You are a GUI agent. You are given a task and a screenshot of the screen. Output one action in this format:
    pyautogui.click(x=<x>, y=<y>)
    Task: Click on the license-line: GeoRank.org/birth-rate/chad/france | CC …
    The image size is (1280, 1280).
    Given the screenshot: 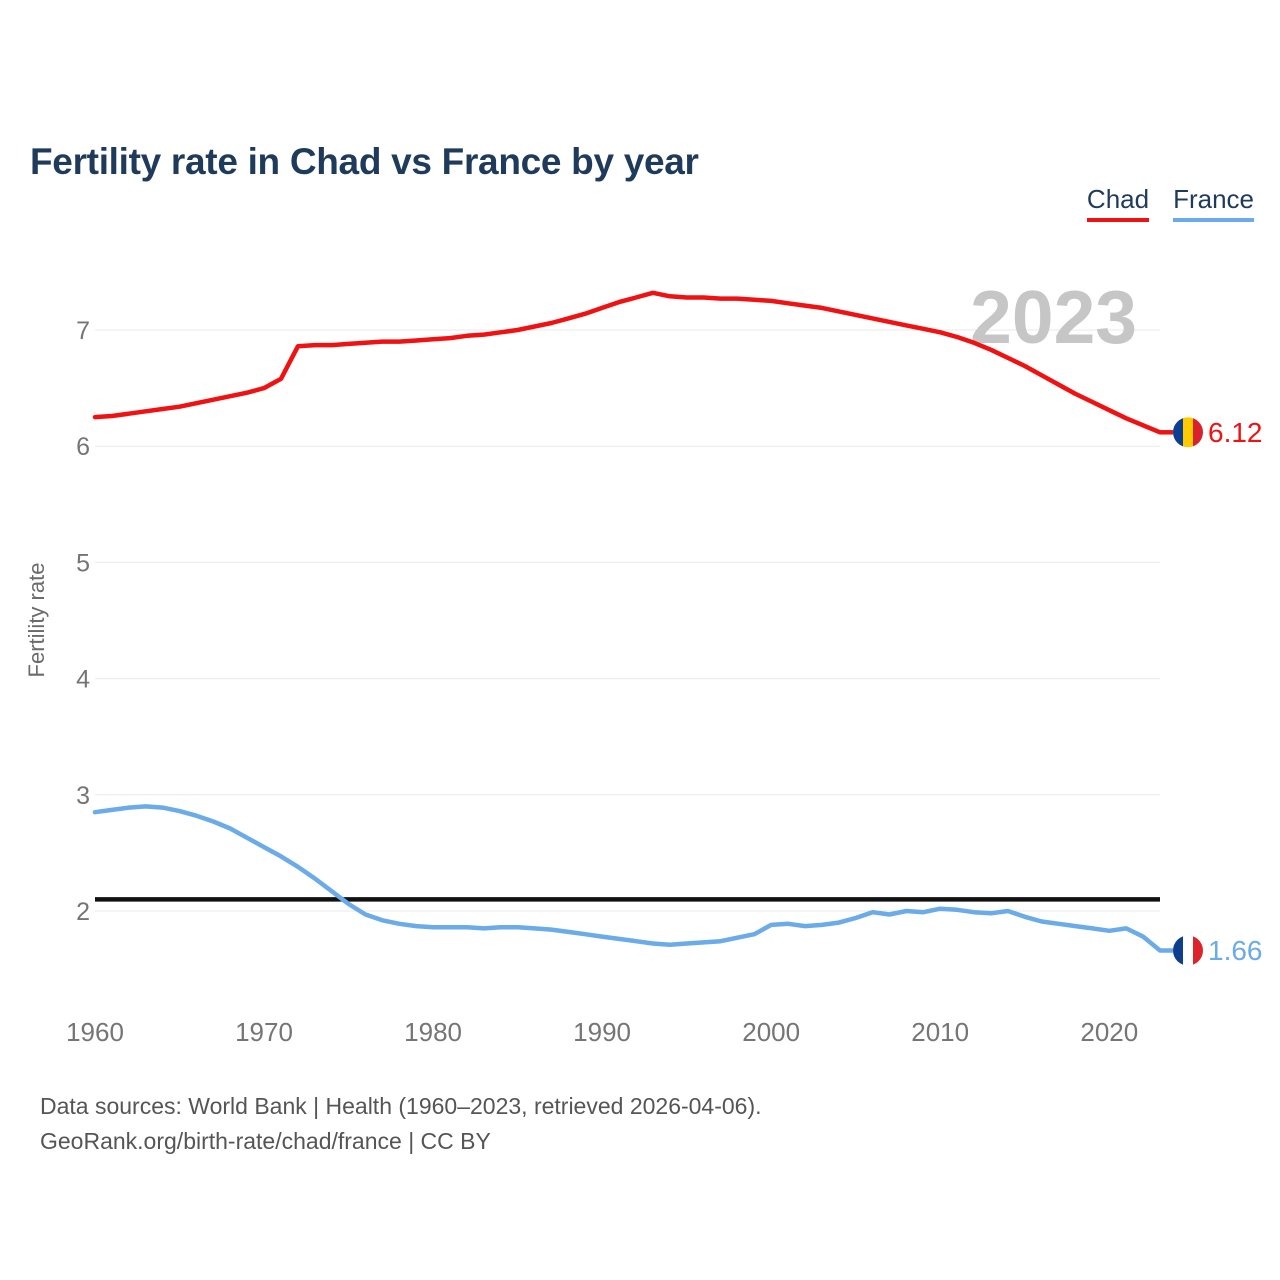 What is the action you would take?
    pyautogui.click(x=265, y=1141)
    